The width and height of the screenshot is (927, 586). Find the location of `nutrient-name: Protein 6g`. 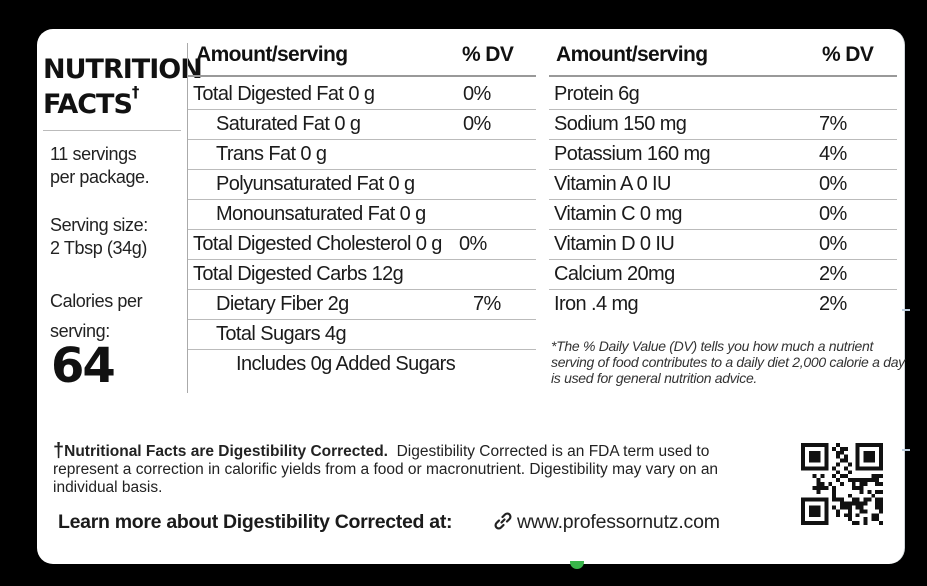

nutrient-name: Protein 6g is located at coordinates (597, 94).